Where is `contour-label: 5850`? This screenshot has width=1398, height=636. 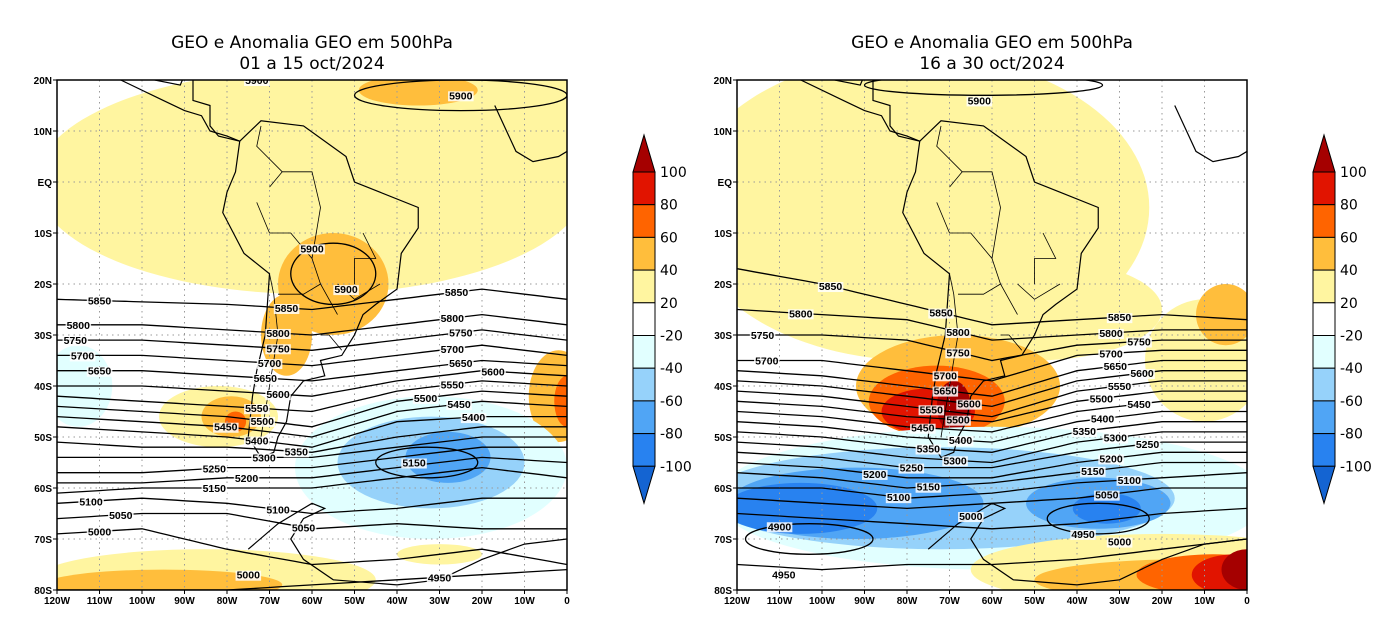 contour-label: 5850 is located at coordinates (941, 314).